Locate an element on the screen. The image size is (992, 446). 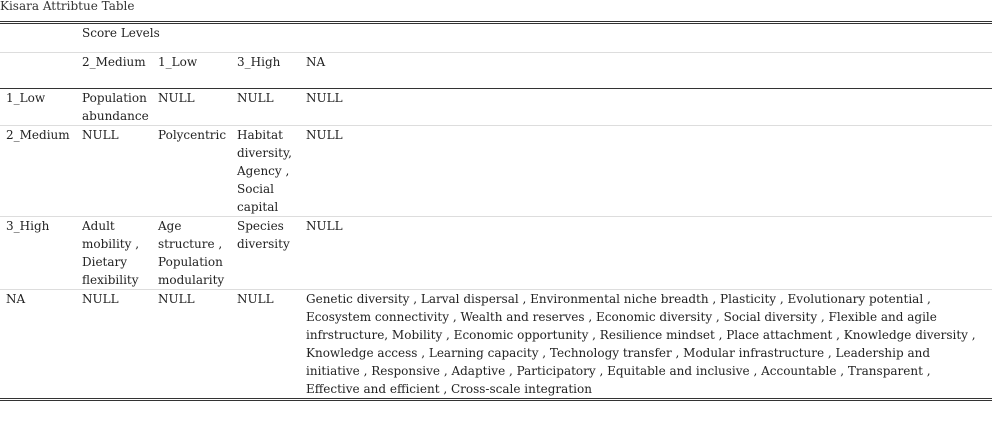
column-header-row-label is located at coordinates (38, 71).